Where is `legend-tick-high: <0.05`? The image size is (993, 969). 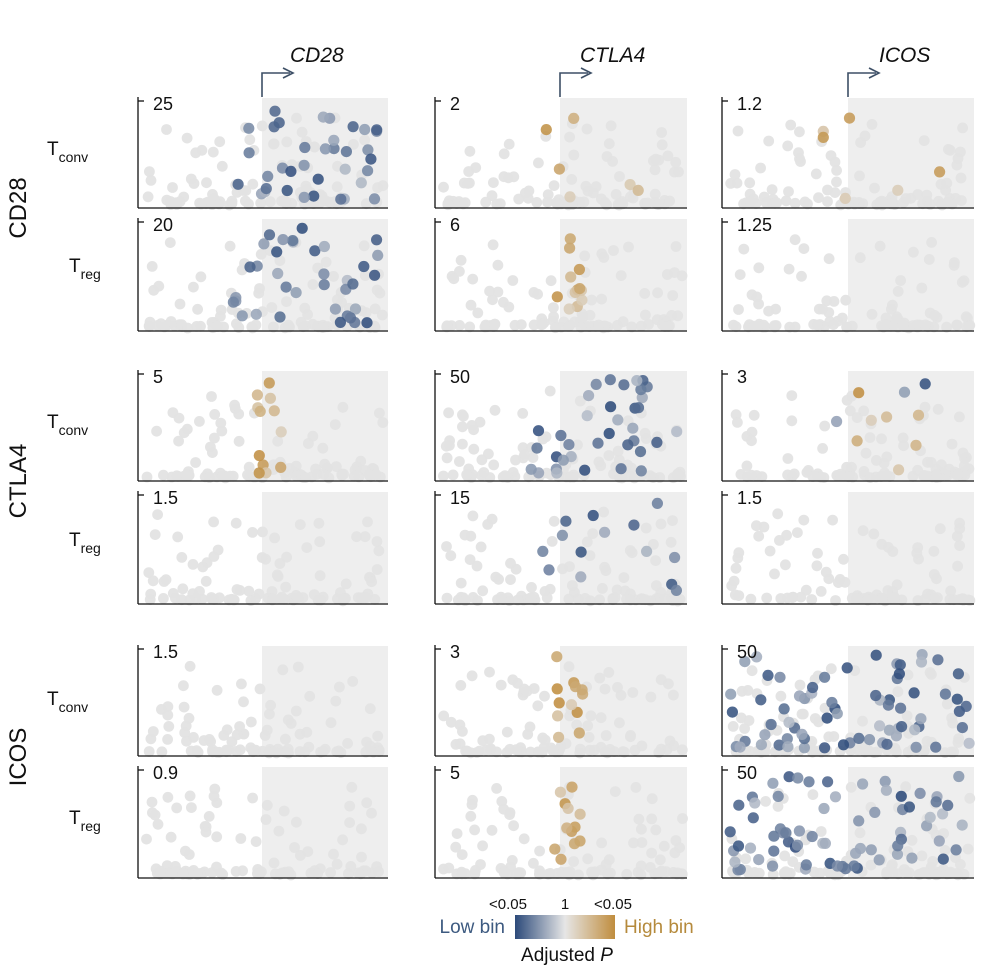
legend-tick-high: <0.05 is located at coordinates (613, 904).